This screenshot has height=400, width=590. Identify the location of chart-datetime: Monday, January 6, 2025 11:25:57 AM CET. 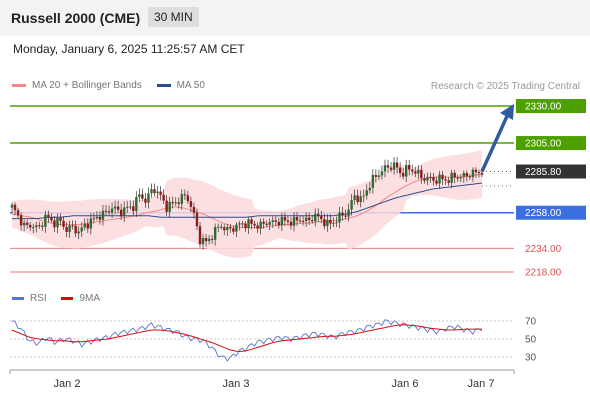
(129, 49).